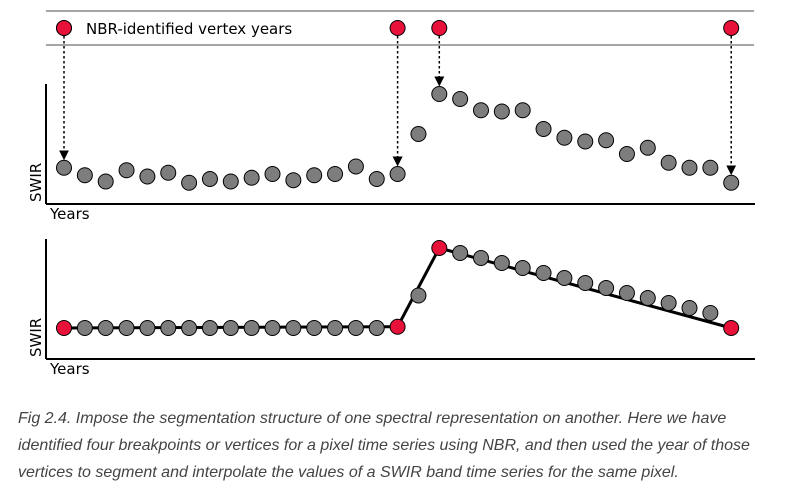  I want to click on top-x-axis-label: Years, so click(69, 214).